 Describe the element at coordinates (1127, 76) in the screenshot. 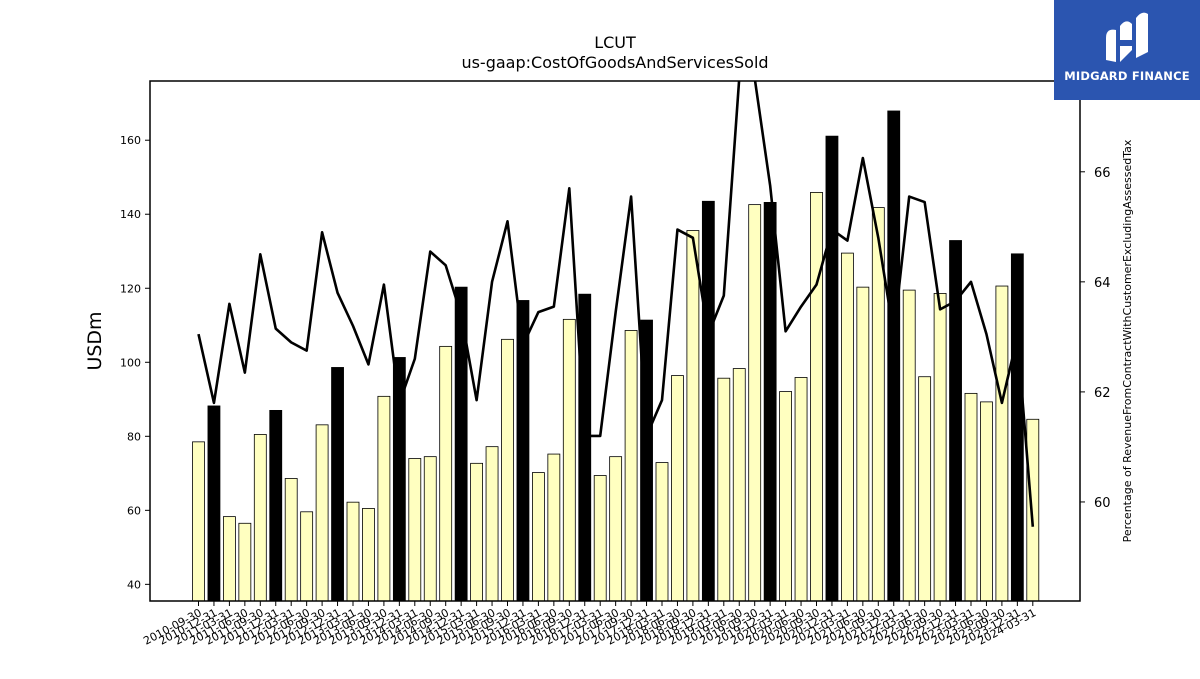

I see `brand-name: MIDGARD FINANCE` at that location.